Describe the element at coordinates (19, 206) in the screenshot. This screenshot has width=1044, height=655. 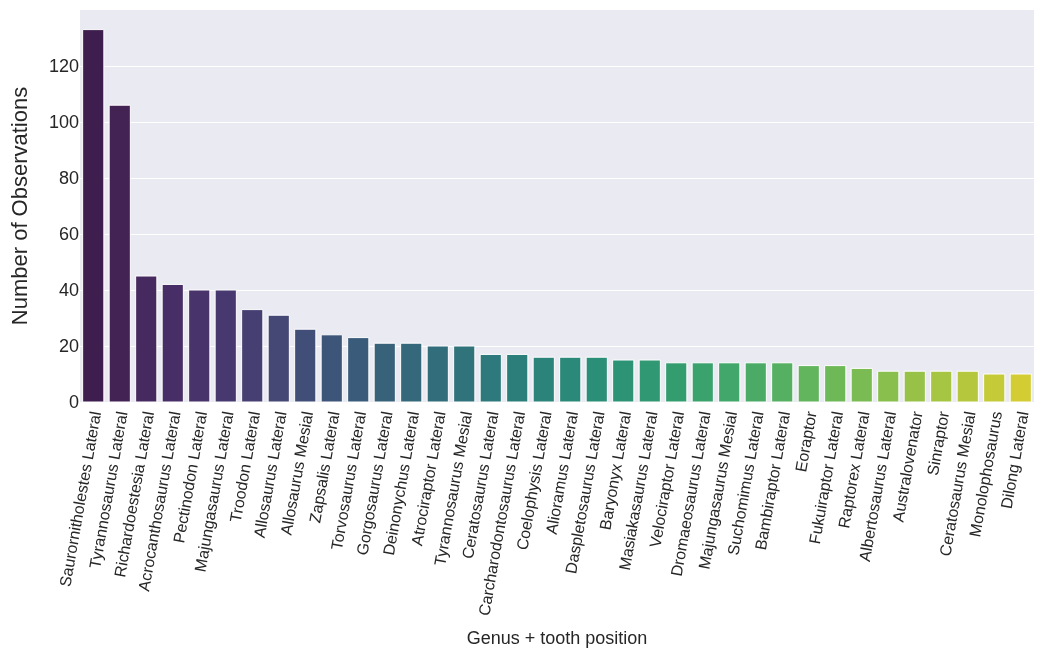
I see `y-axis-title: Number of Observations` at that location.